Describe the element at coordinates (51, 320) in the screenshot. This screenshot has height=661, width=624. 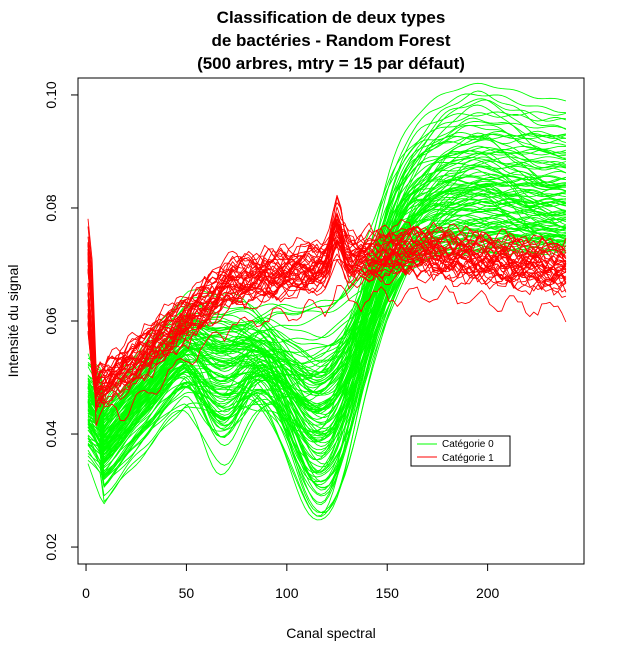
I see `y-tick-label: 0.06` at that location.